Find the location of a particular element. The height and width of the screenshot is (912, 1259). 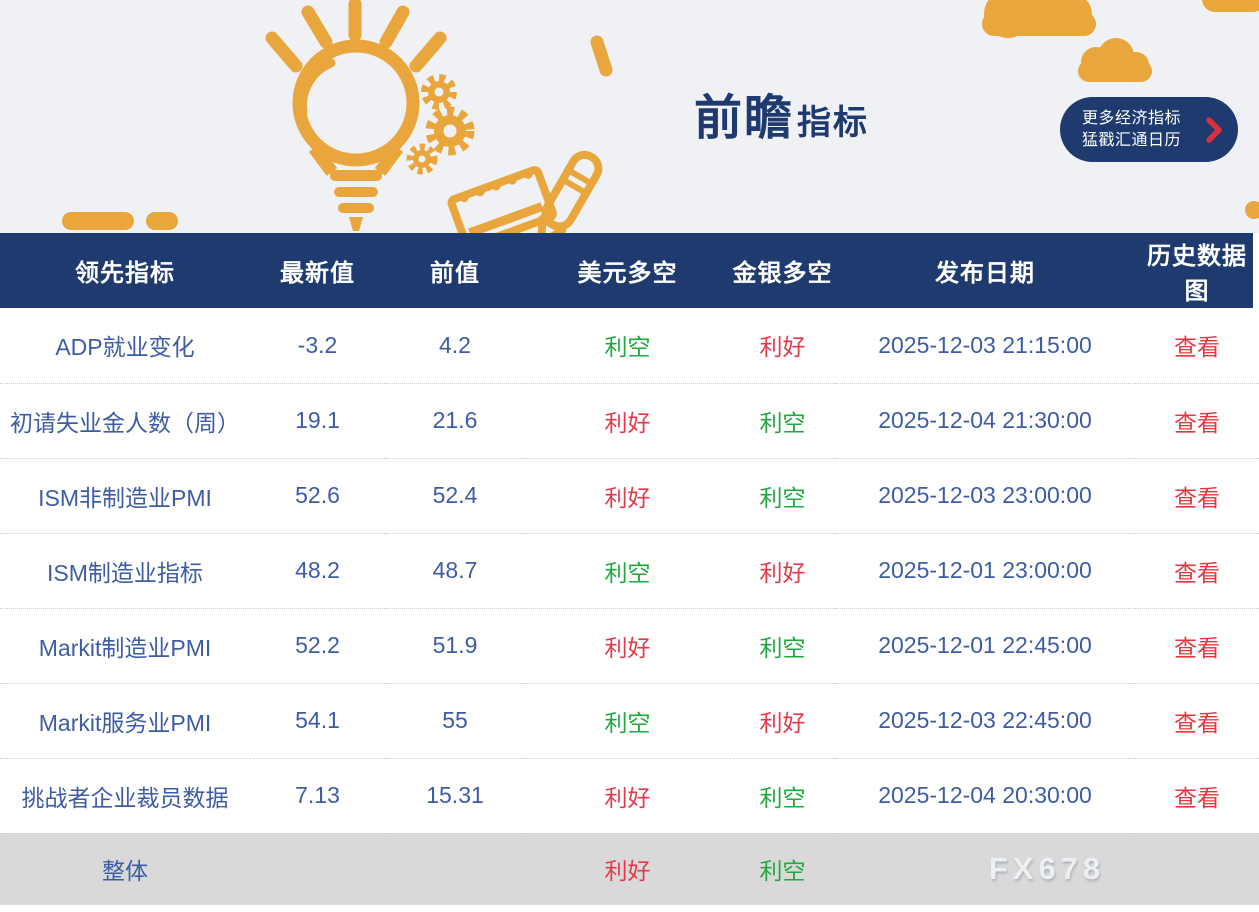

indicator-name: ISM制造业指标 is located at coordinates (125, 571).